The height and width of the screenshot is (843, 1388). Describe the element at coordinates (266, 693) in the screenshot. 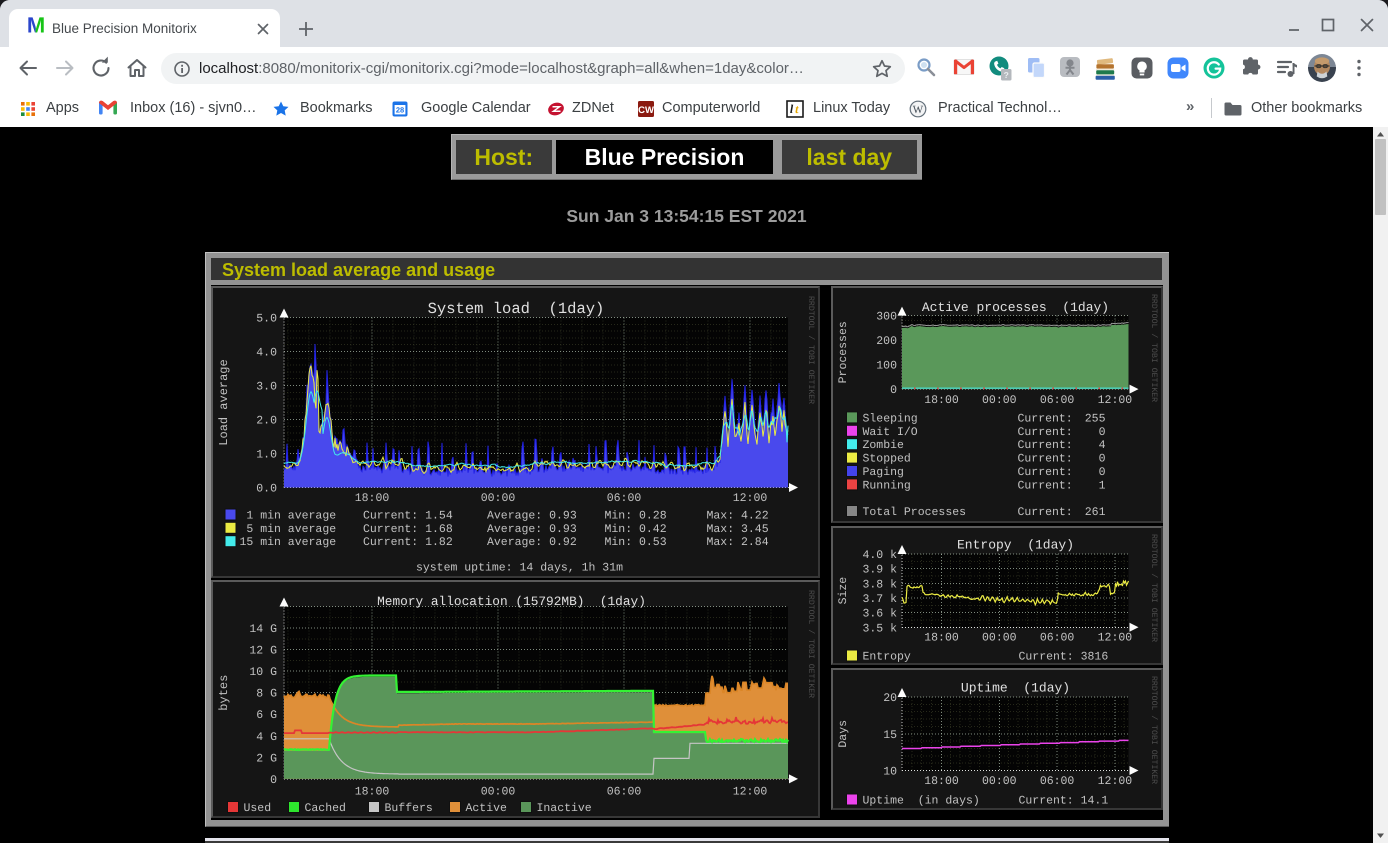

I see `svg-text: 8 G` at that location.